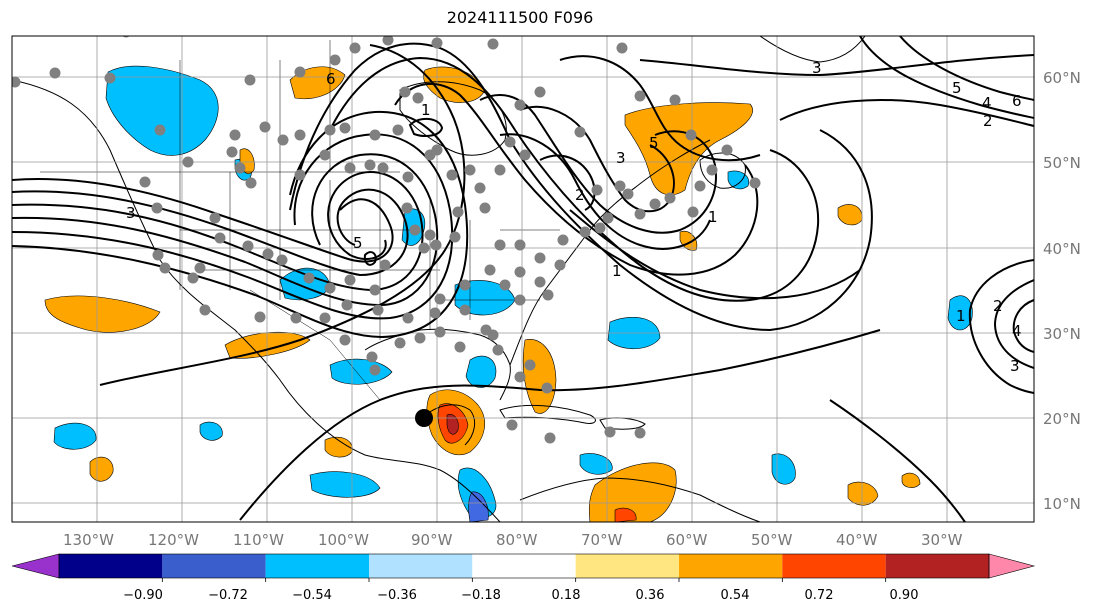  Describe the element at coordinates (738, 180) in the screenshot. I see `neg-area-newfoundland` at that location.